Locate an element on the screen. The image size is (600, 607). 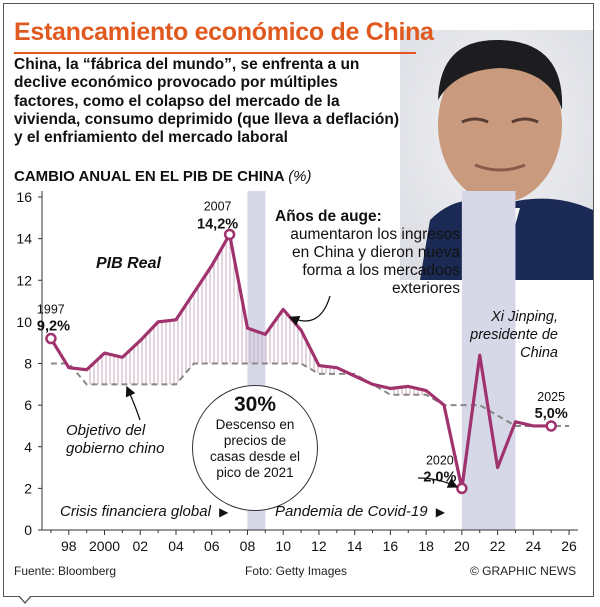
chart-title-text: CAMBIO ANUAL EN EL PIB DE CHINA is located at coordinates (149, 176).